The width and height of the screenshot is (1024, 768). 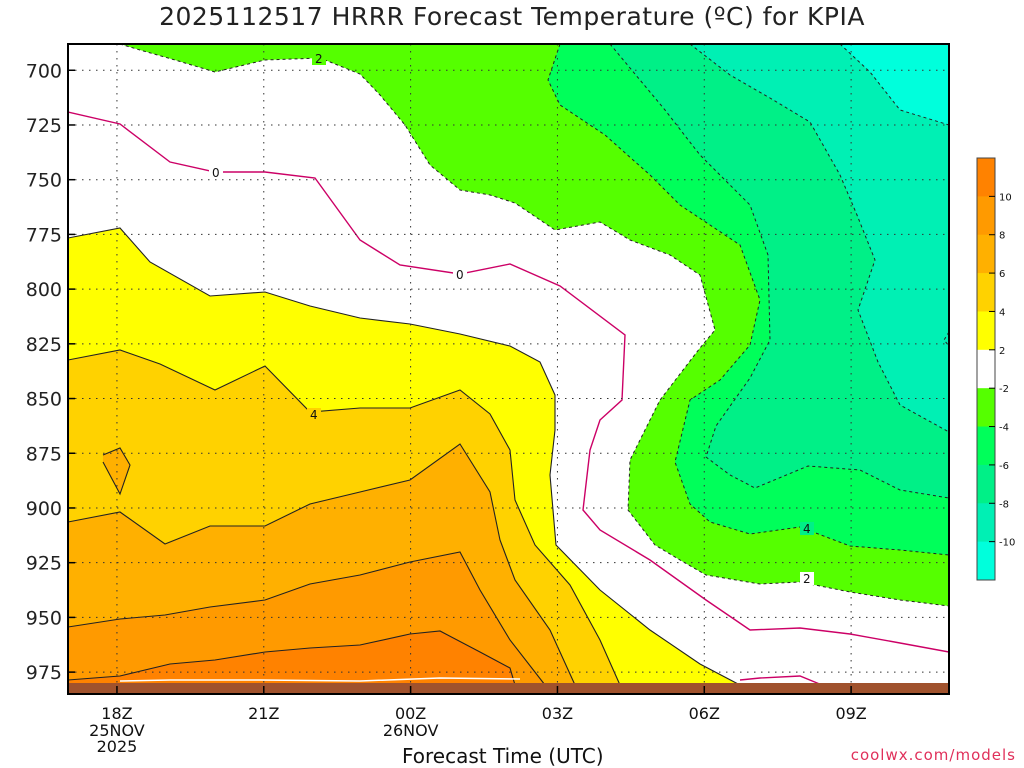 What do you see at coordinates (503, 756) in the screenshot?
I see `x-axis-title: Forecast Time (UTC)` at bounding box center [503, 756].